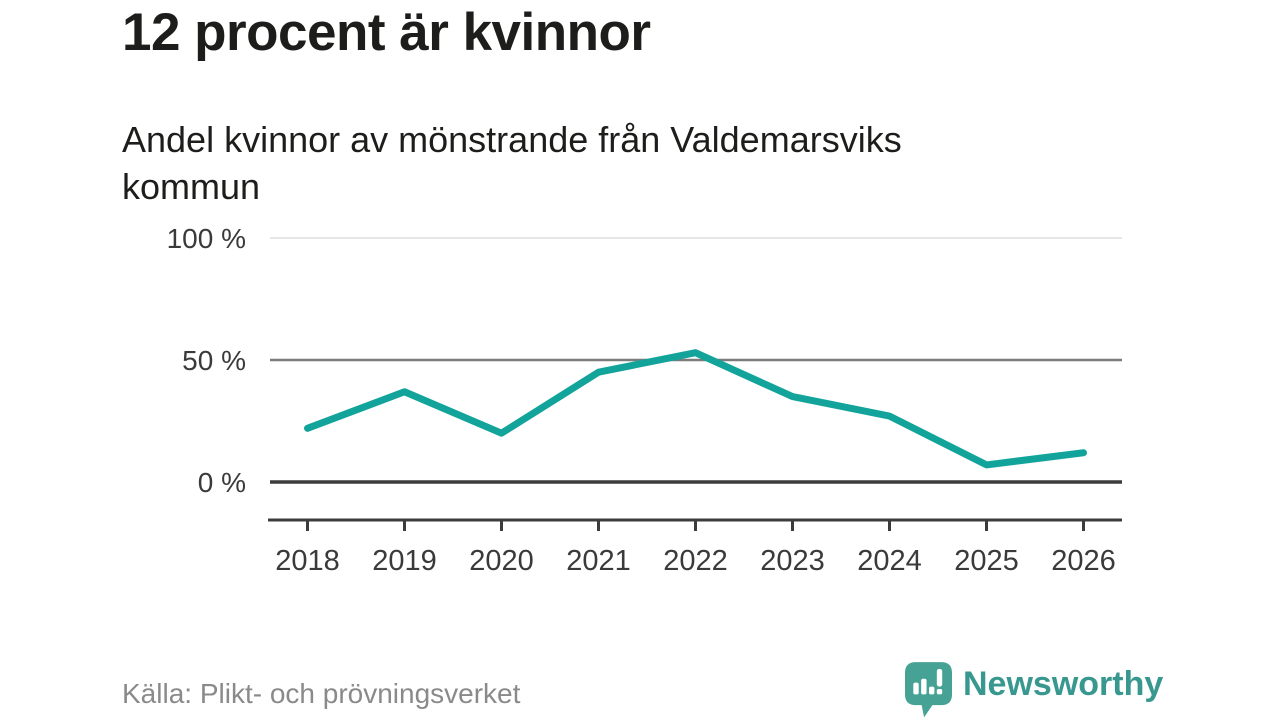  I want to click on x-axis-label: 2026, so click(1083, 561).